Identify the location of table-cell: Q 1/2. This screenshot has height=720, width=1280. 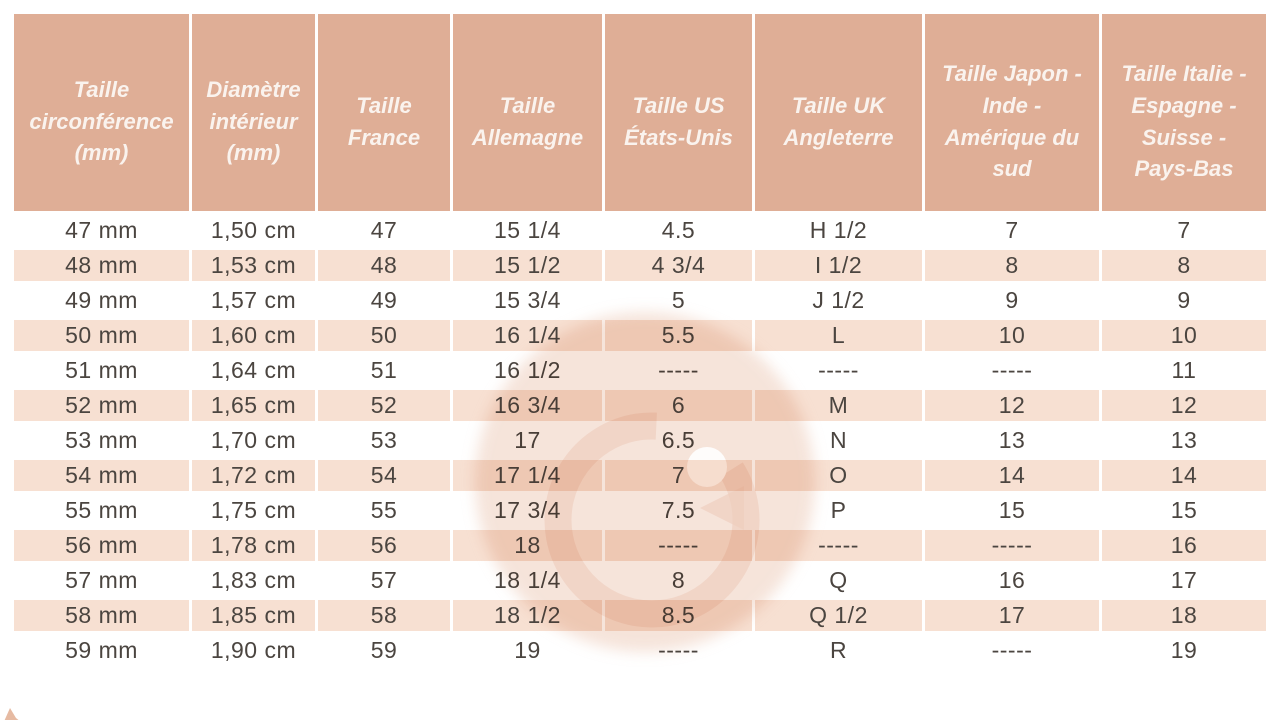
(837, 613).